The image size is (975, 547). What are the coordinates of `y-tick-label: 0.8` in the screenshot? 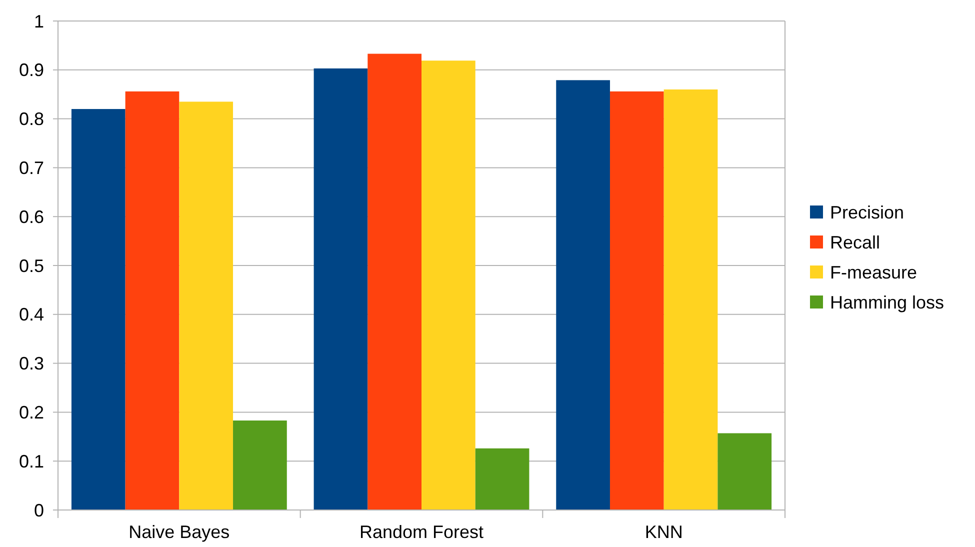 It's located at (31, 119).